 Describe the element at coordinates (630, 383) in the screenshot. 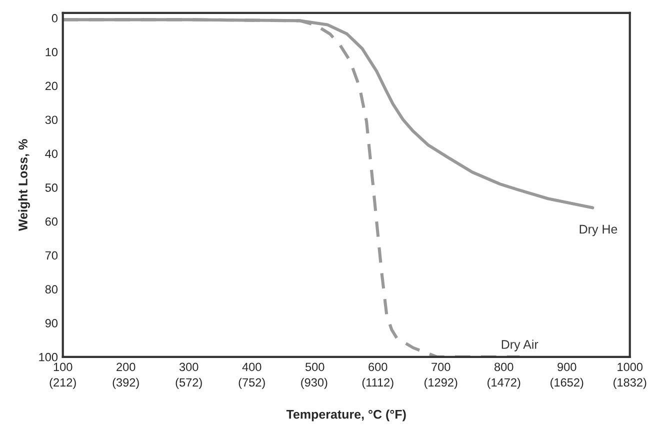

I see `x2-tick-label: (1832)` at that location.